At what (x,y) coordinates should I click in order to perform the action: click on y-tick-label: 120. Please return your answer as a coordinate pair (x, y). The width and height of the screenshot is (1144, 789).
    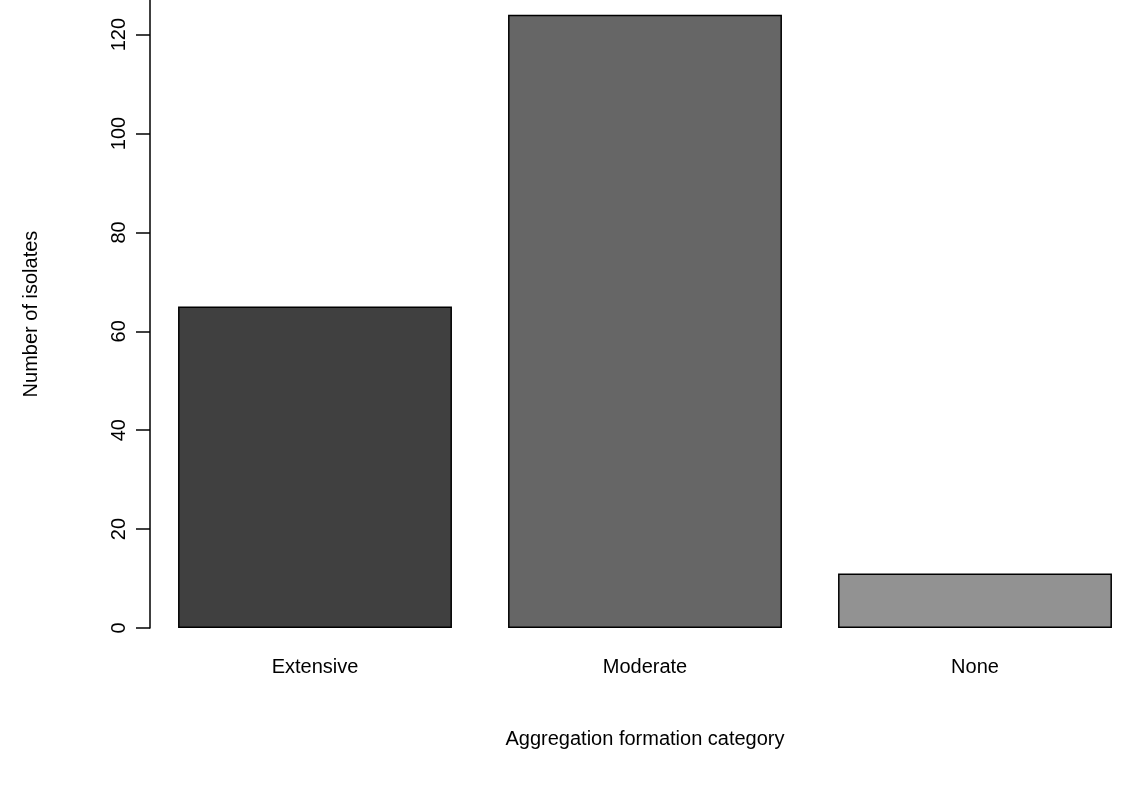
    Looking at the image, I should click on (118, 34).